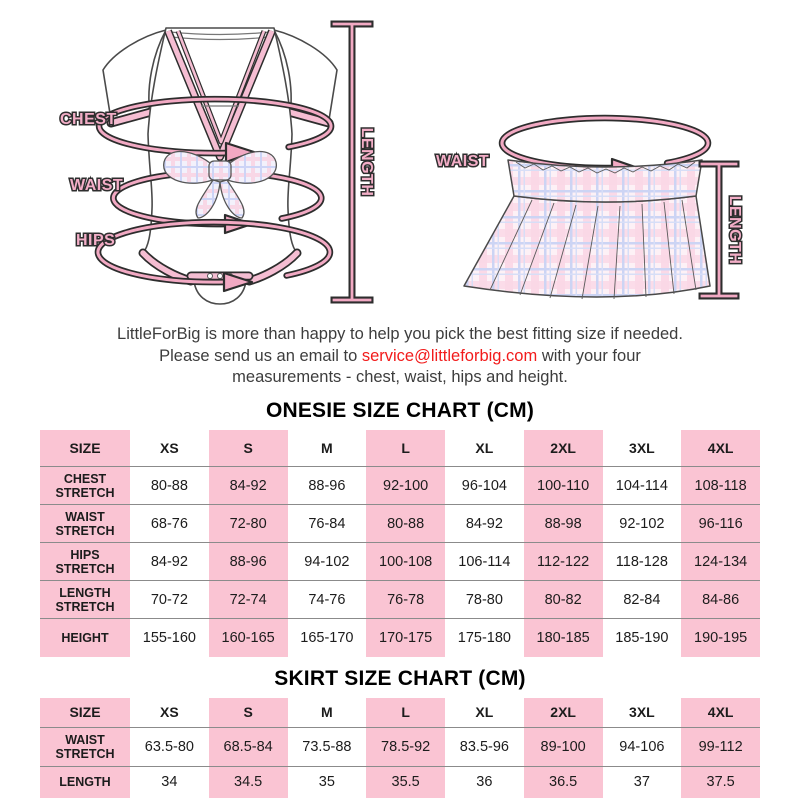 The height and width of the screenshot is (800, 800). What do you see at coordinates (563, 561) in the screenshot?
I see `size-value: 112-122` at bounding box center [563, 561].